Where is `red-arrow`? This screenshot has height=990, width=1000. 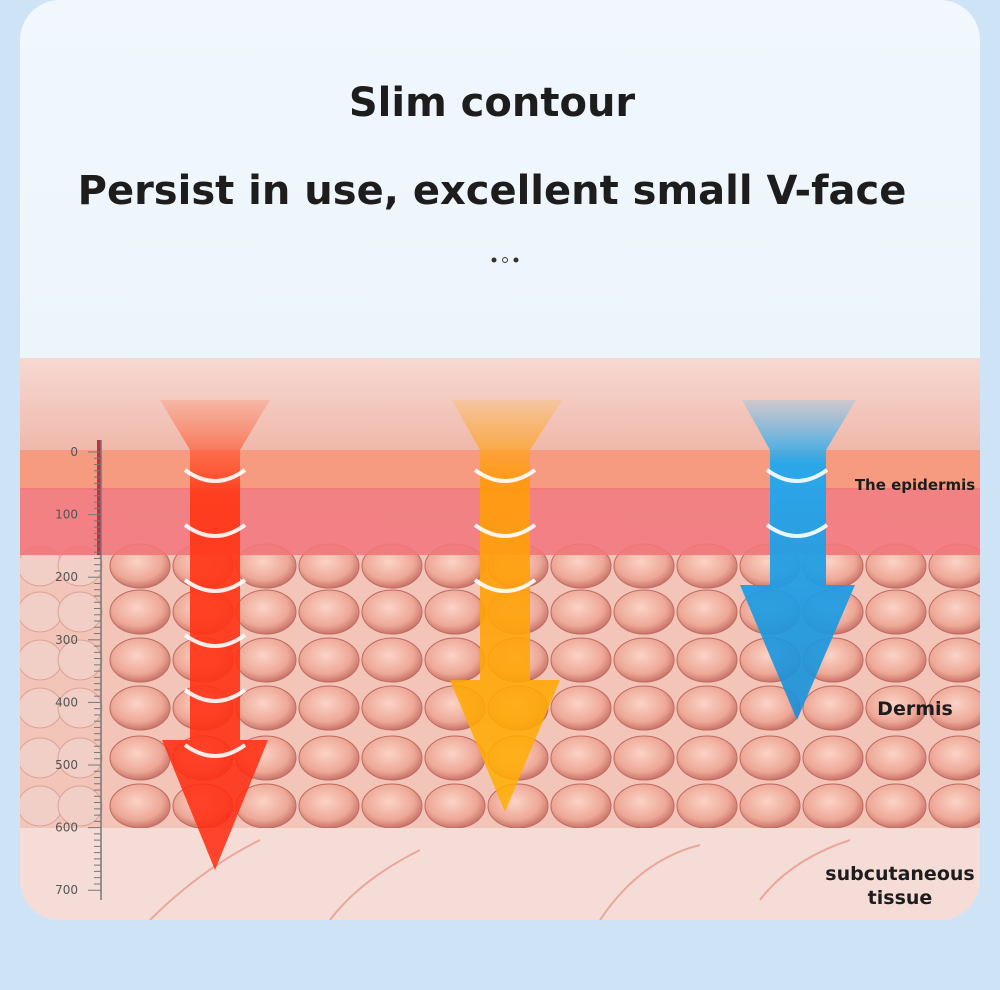
red-arrow is located at coordinates (215, 635).